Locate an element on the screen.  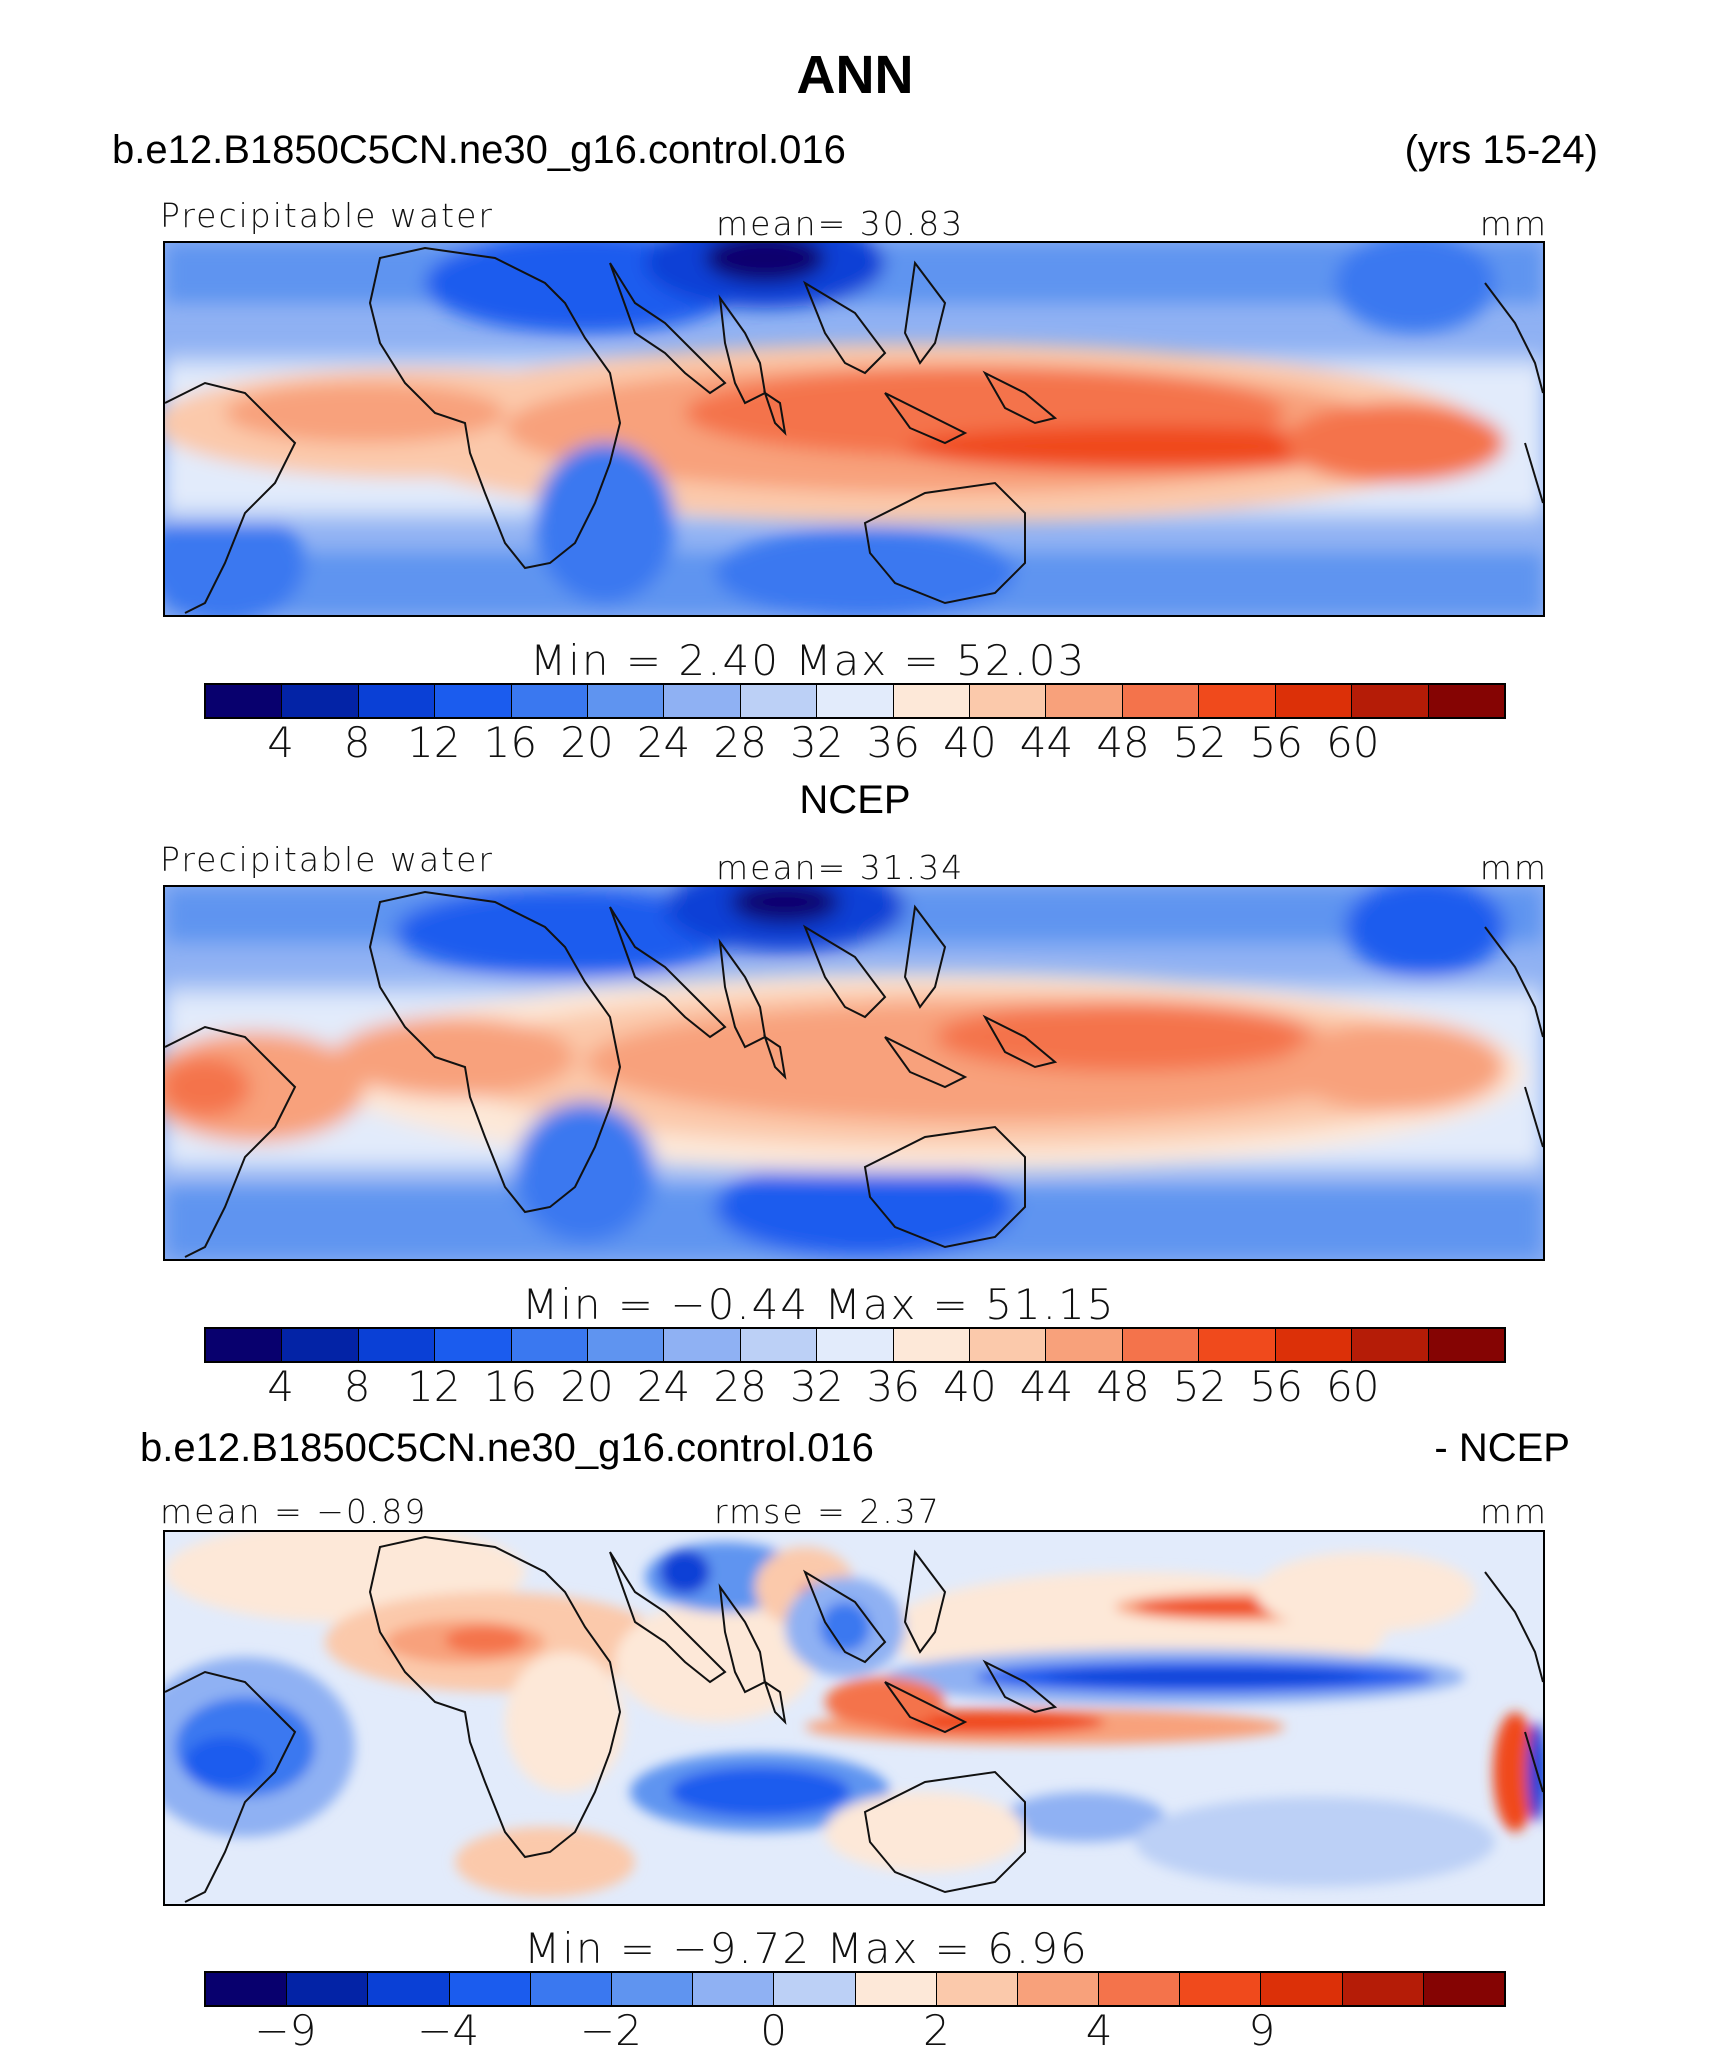
panel3-colorbar is located at coordinates (855, 1989).